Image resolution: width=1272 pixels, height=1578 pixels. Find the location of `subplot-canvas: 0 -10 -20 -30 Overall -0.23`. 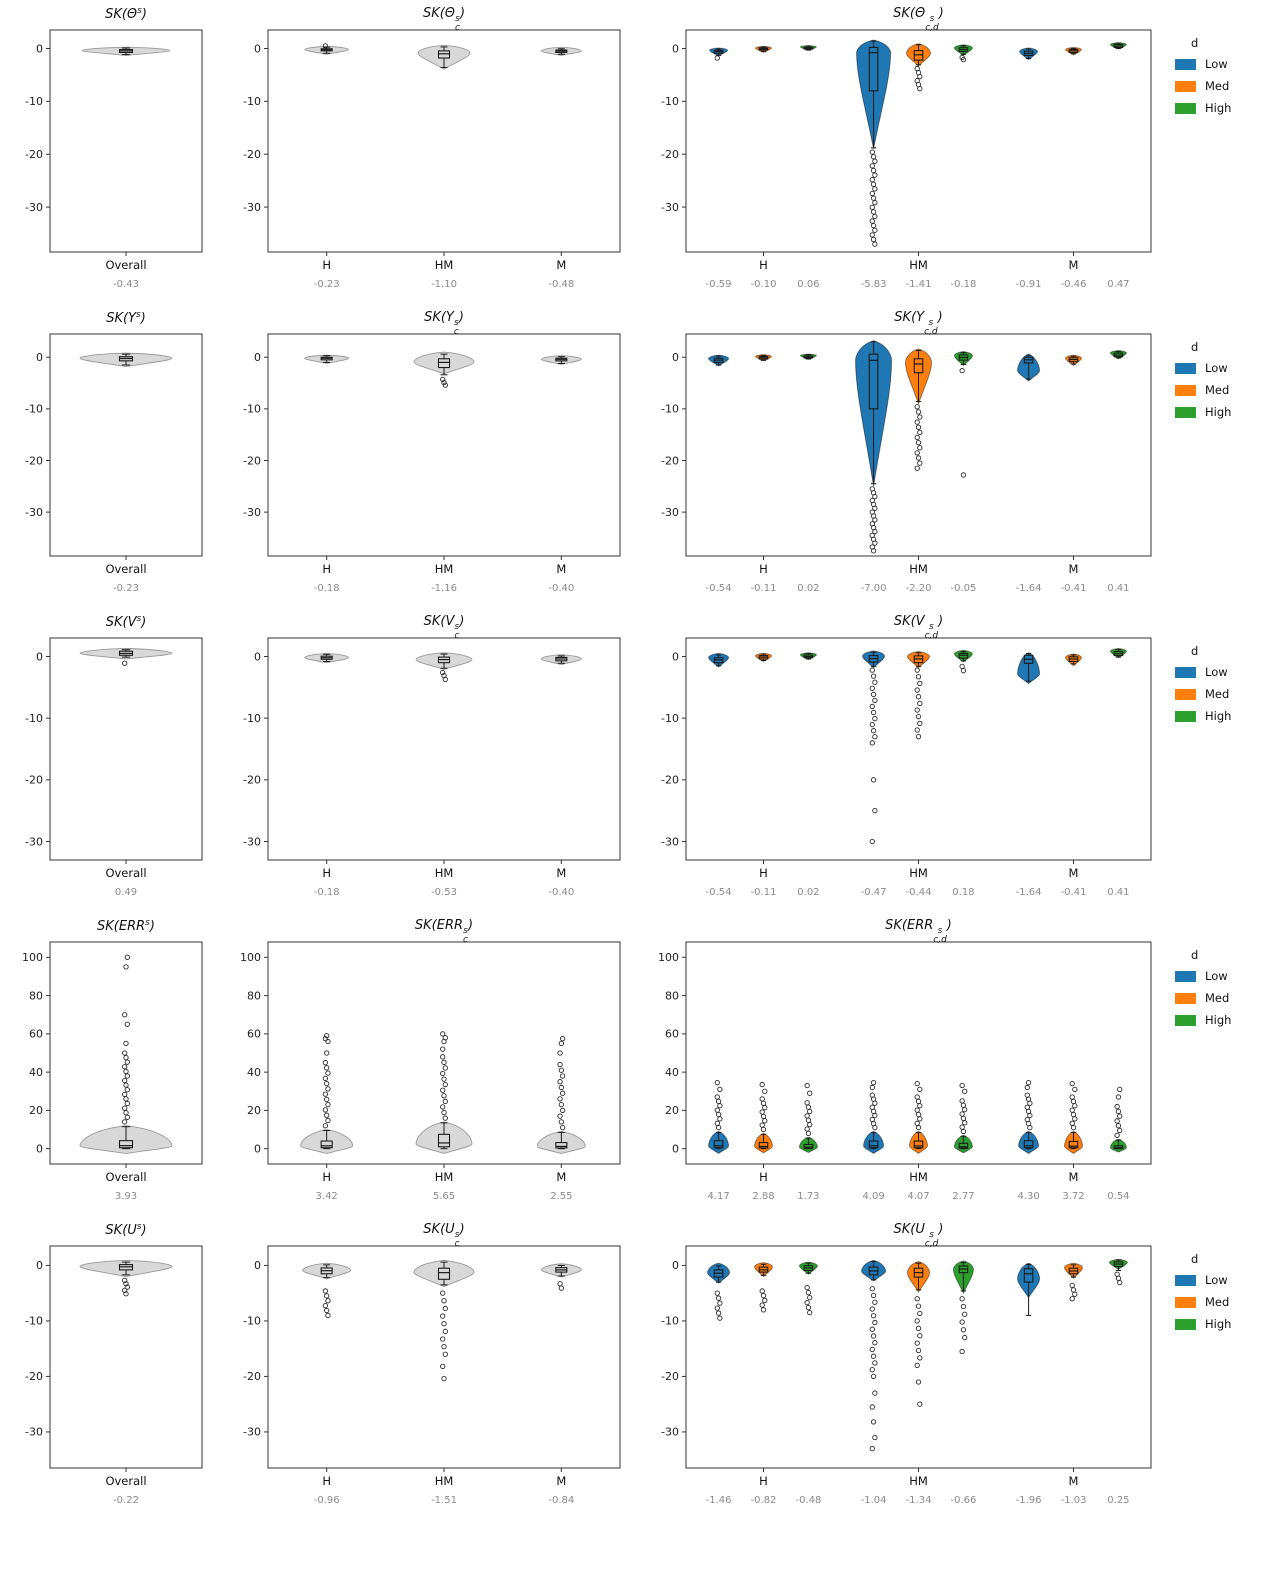

subplot-canvas: 0 -10 -20 -30 Overall -0.23 is located at coordinates (114, 463).